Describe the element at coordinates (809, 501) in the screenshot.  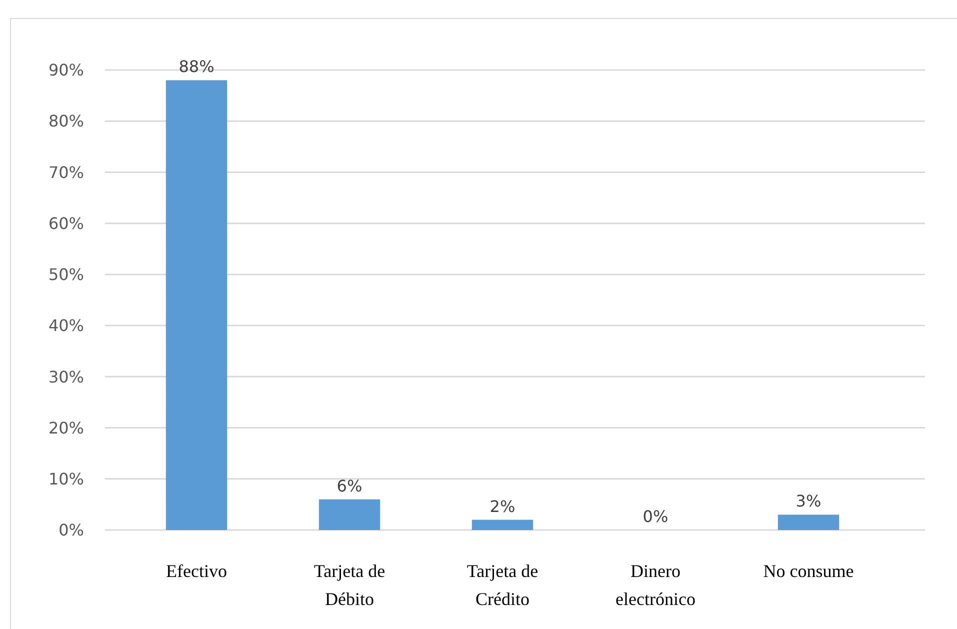
I see `data-label: 3%` at that location.